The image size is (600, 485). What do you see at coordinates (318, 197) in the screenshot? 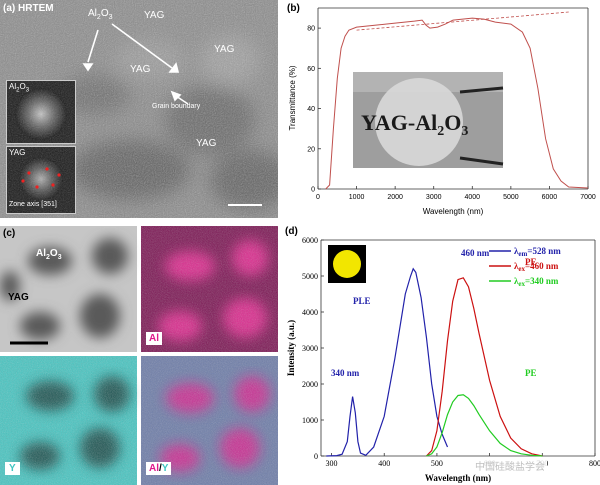
I see `x-tick-label: 0` at bounding box center [318, 197].